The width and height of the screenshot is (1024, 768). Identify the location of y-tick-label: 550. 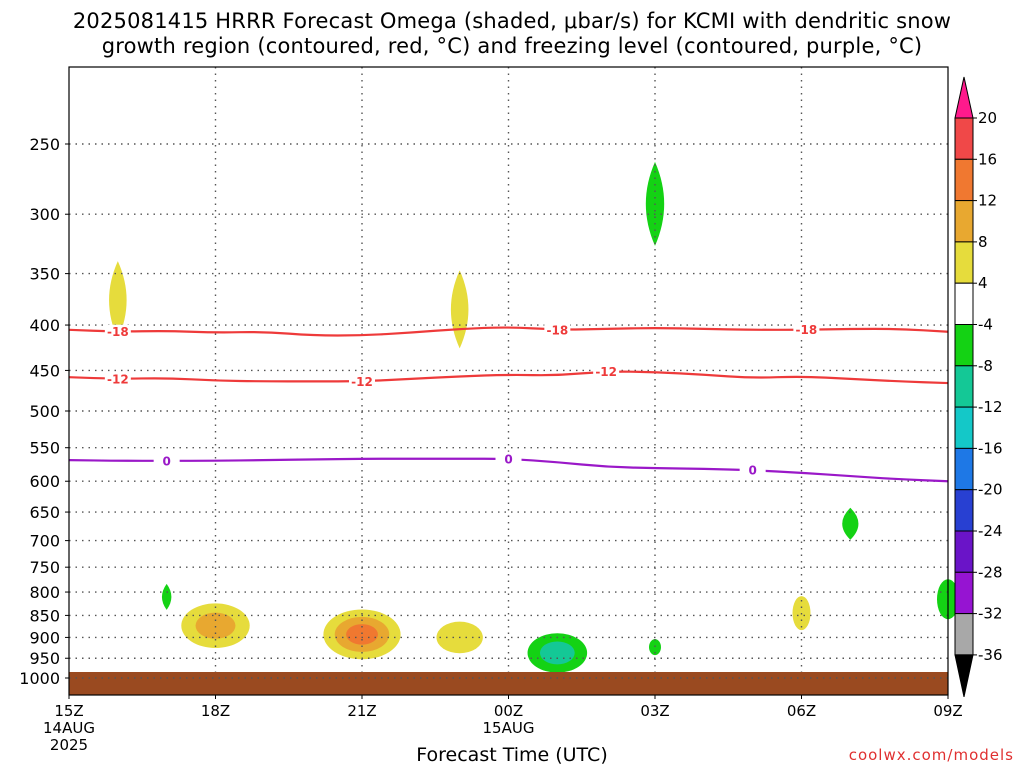
(44, 448).